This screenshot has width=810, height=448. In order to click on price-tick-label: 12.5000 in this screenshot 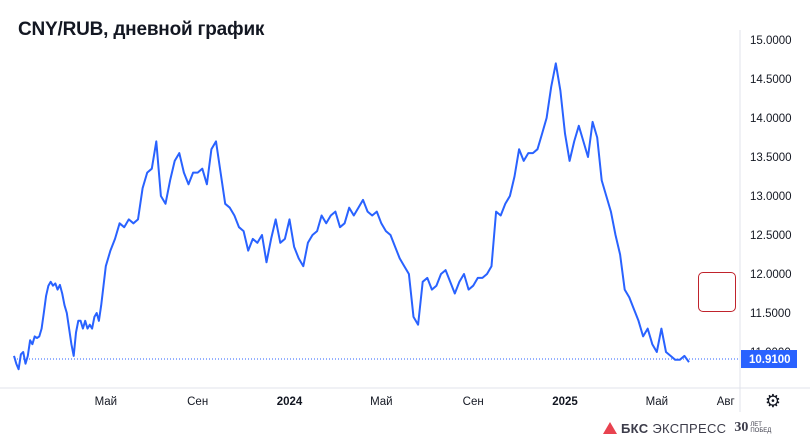, I will do `click(771, 236)`.